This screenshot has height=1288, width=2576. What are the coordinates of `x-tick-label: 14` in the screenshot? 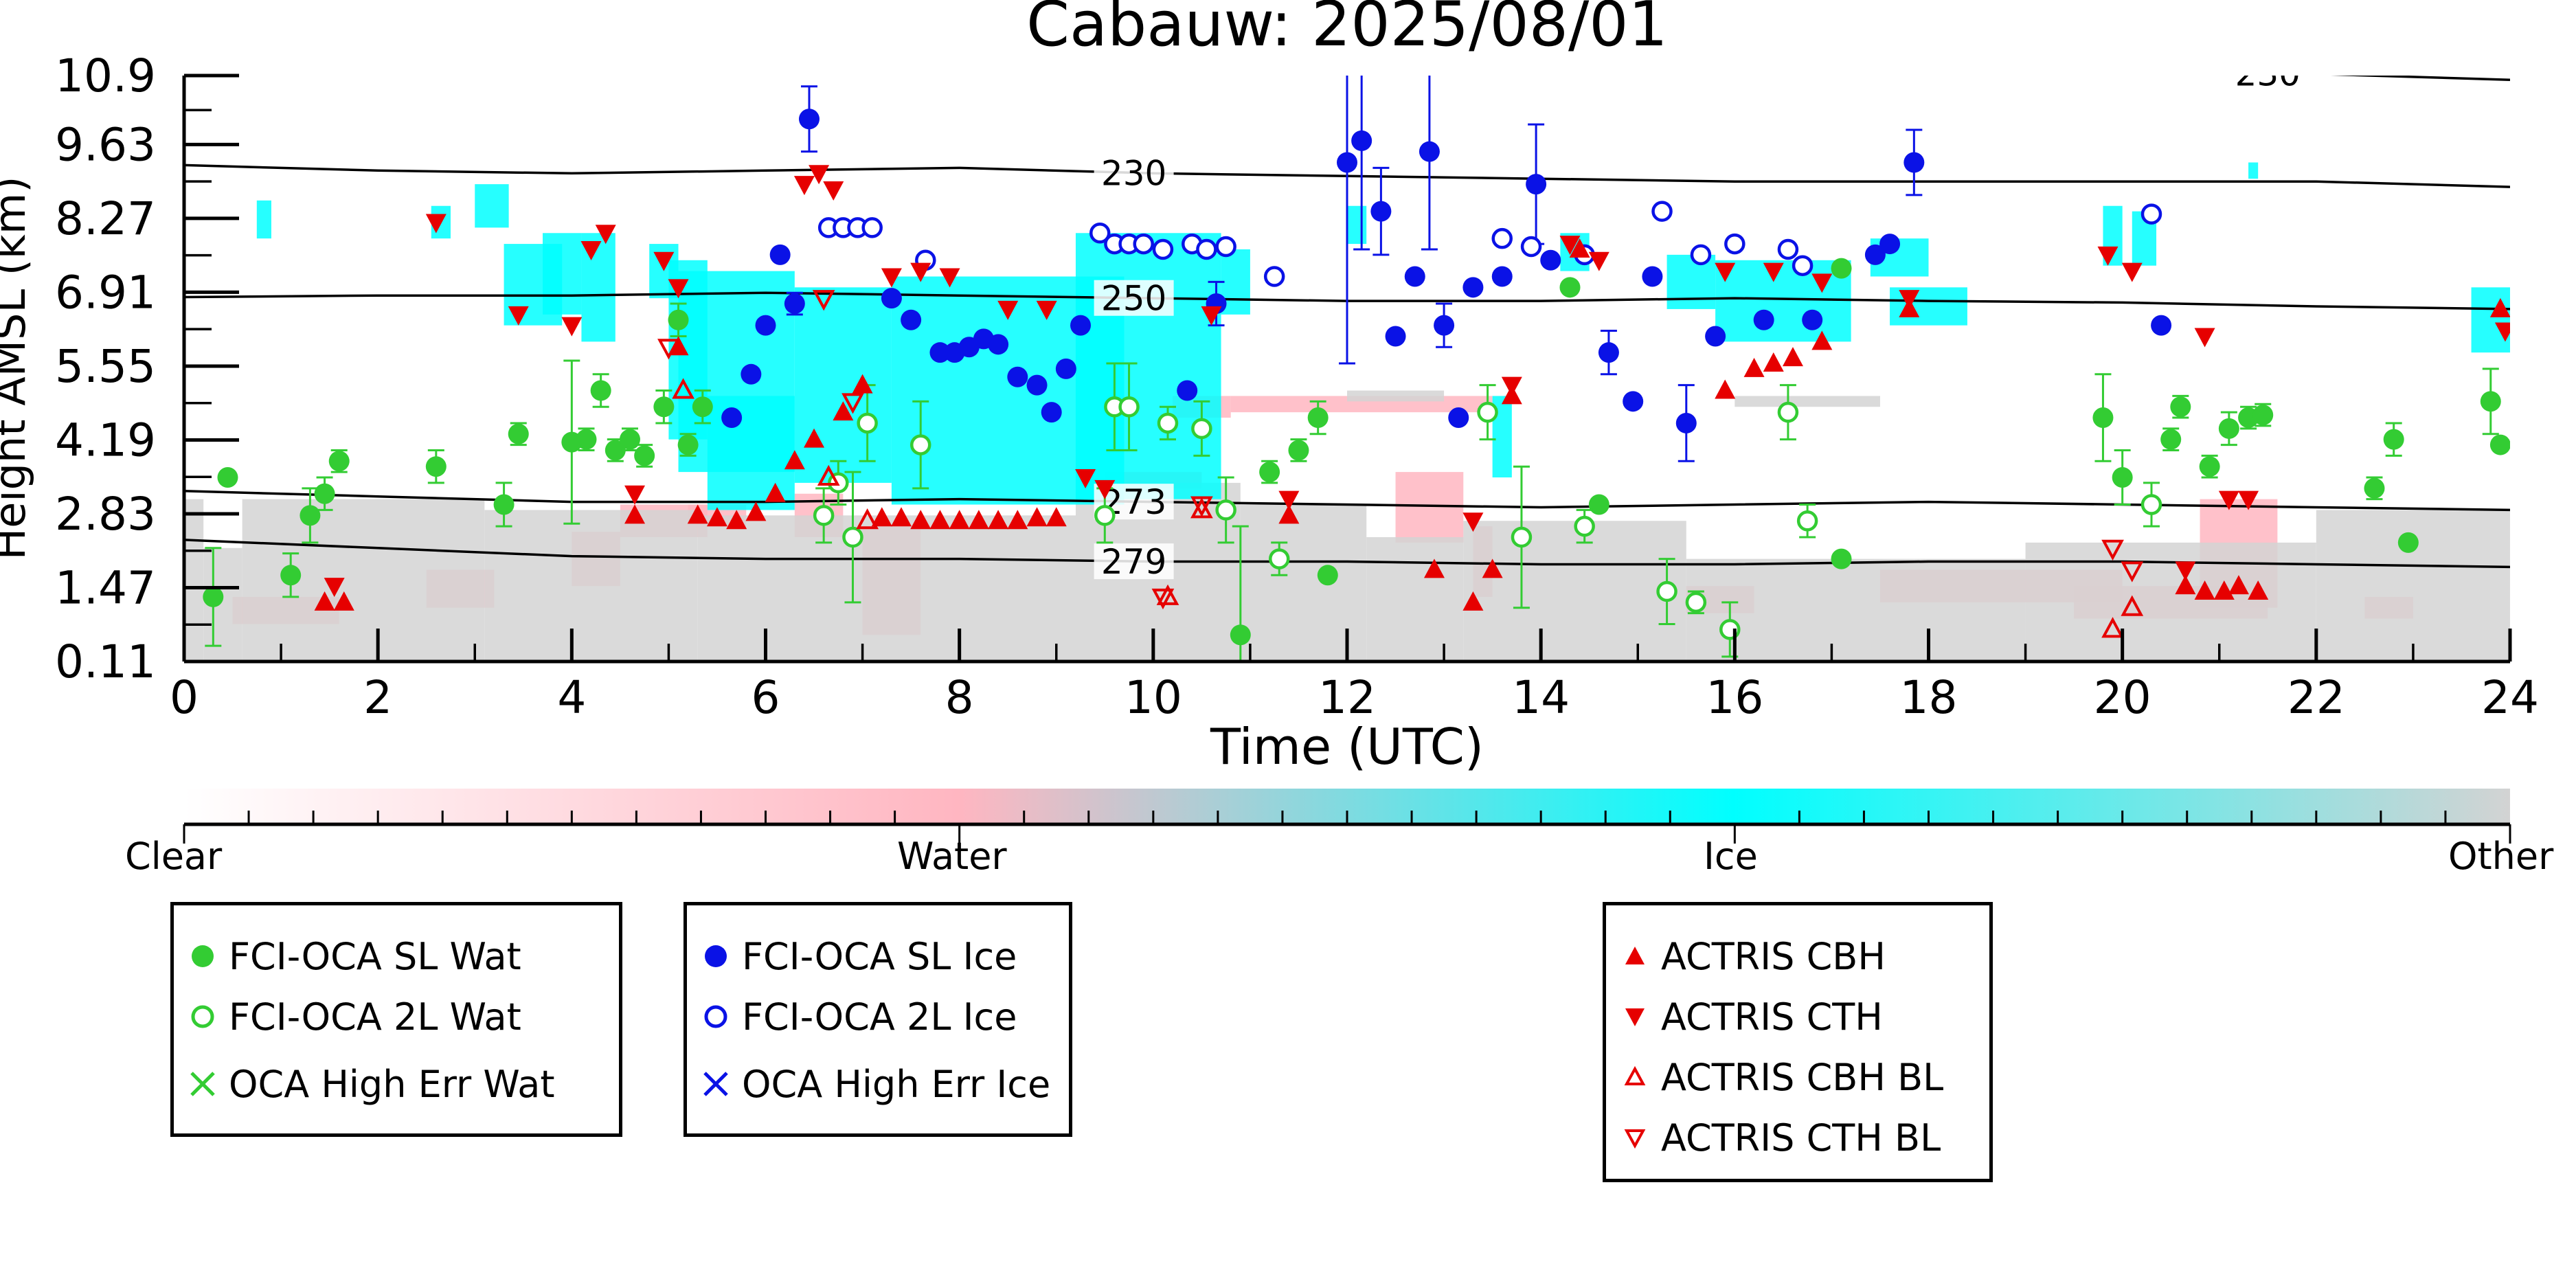 It's located at (1541, 697).